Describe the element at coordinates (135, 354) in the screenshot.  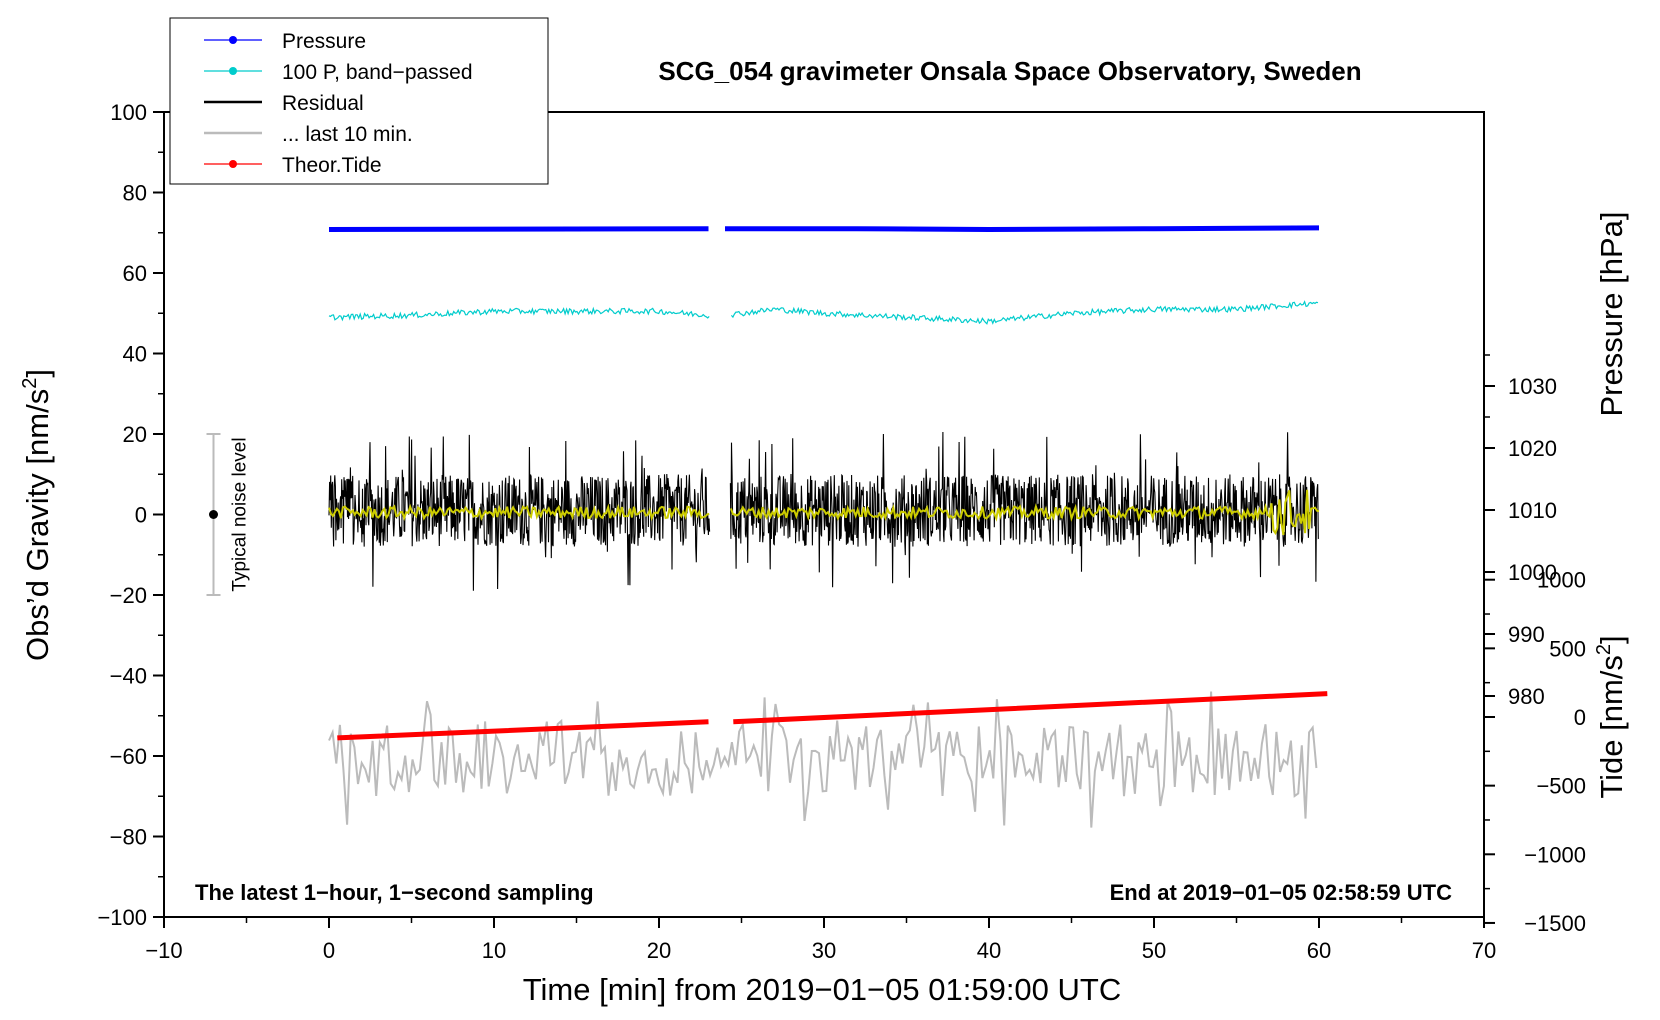
I see `y-tick-label: 40` at that location.